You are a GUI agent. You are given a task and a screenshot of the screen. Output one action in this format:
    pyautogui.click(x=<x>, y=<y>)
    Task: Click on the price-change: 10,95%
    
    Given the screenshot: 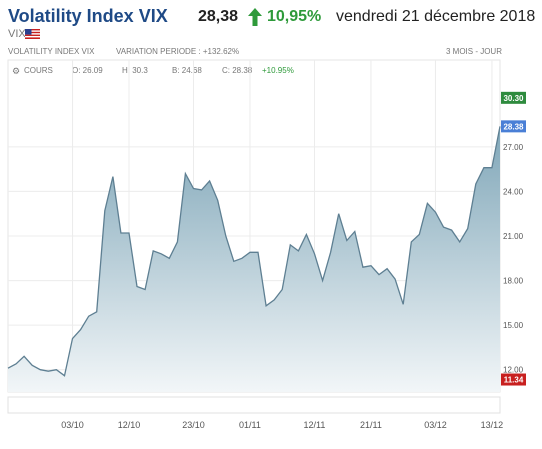 What is the action you would take?
    pyautogui.click(x=294, y=16)
    